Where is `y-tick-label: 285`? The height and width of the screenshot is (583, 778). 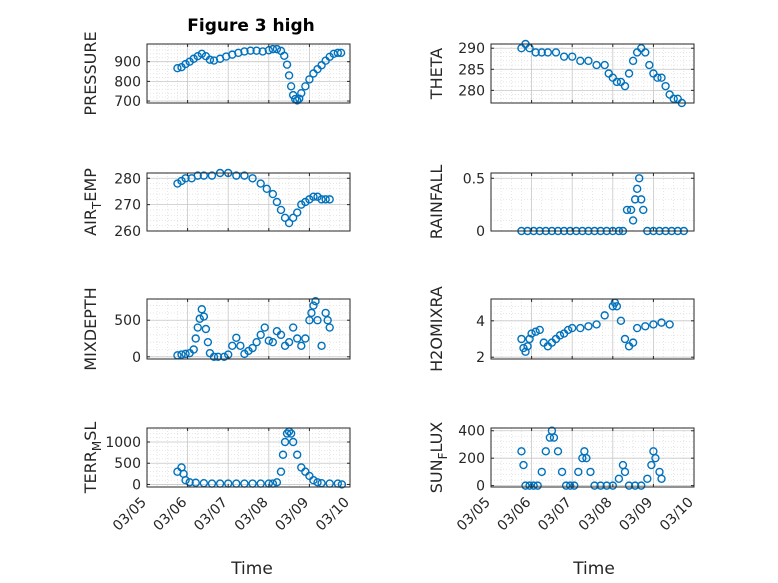
y-tick-label: 285 is located at coordinates (471, 70).